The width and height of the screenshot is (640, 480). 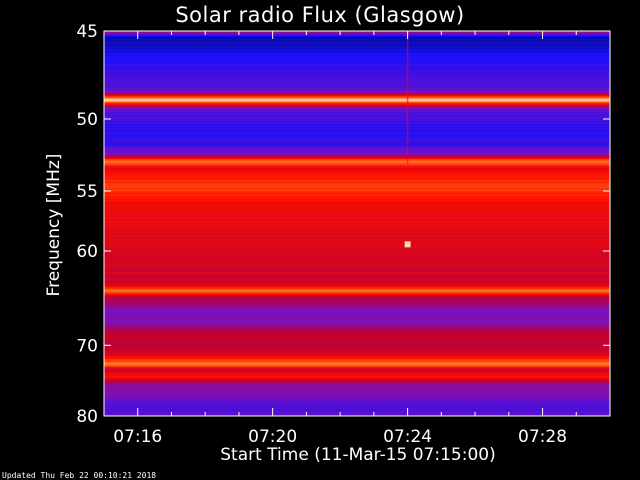 I want to click on x-tick-label: 07:16, so click(x=137, y=437).